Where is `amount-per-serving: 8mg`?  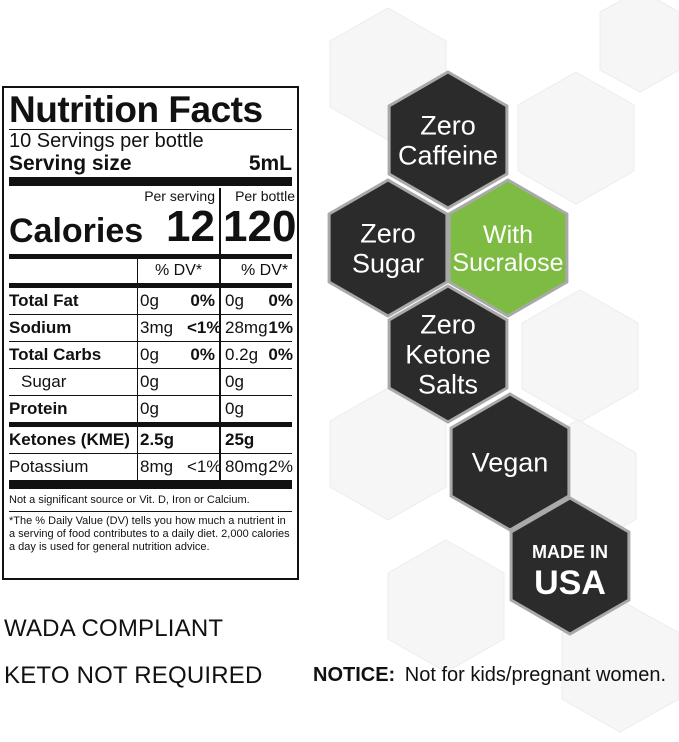
amount-per-serving: 8mg is located at coordinates (157, 466).